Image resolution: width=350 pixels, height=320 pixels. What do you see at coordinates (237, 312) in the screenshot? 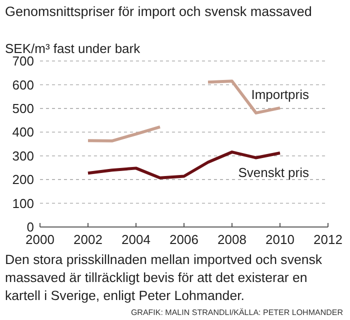
I see `text: GRAFIK: MALIN STRANDLI/KÄLLA: PETER LOHMANDER` at bounding box center [237, 312].